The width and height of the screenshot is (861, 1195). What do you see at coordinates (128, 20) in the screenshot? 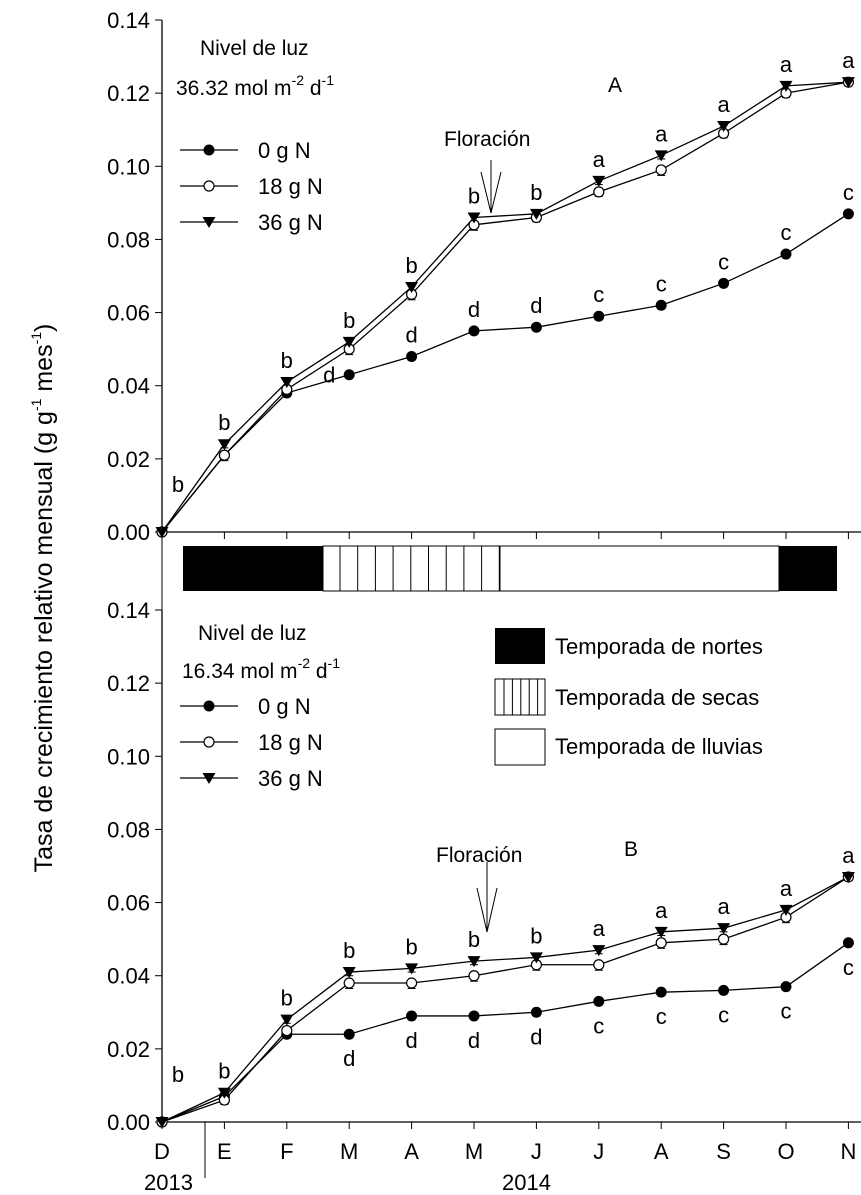
I see `y-tick-label: 0.14` at bounding box center [128, 20].